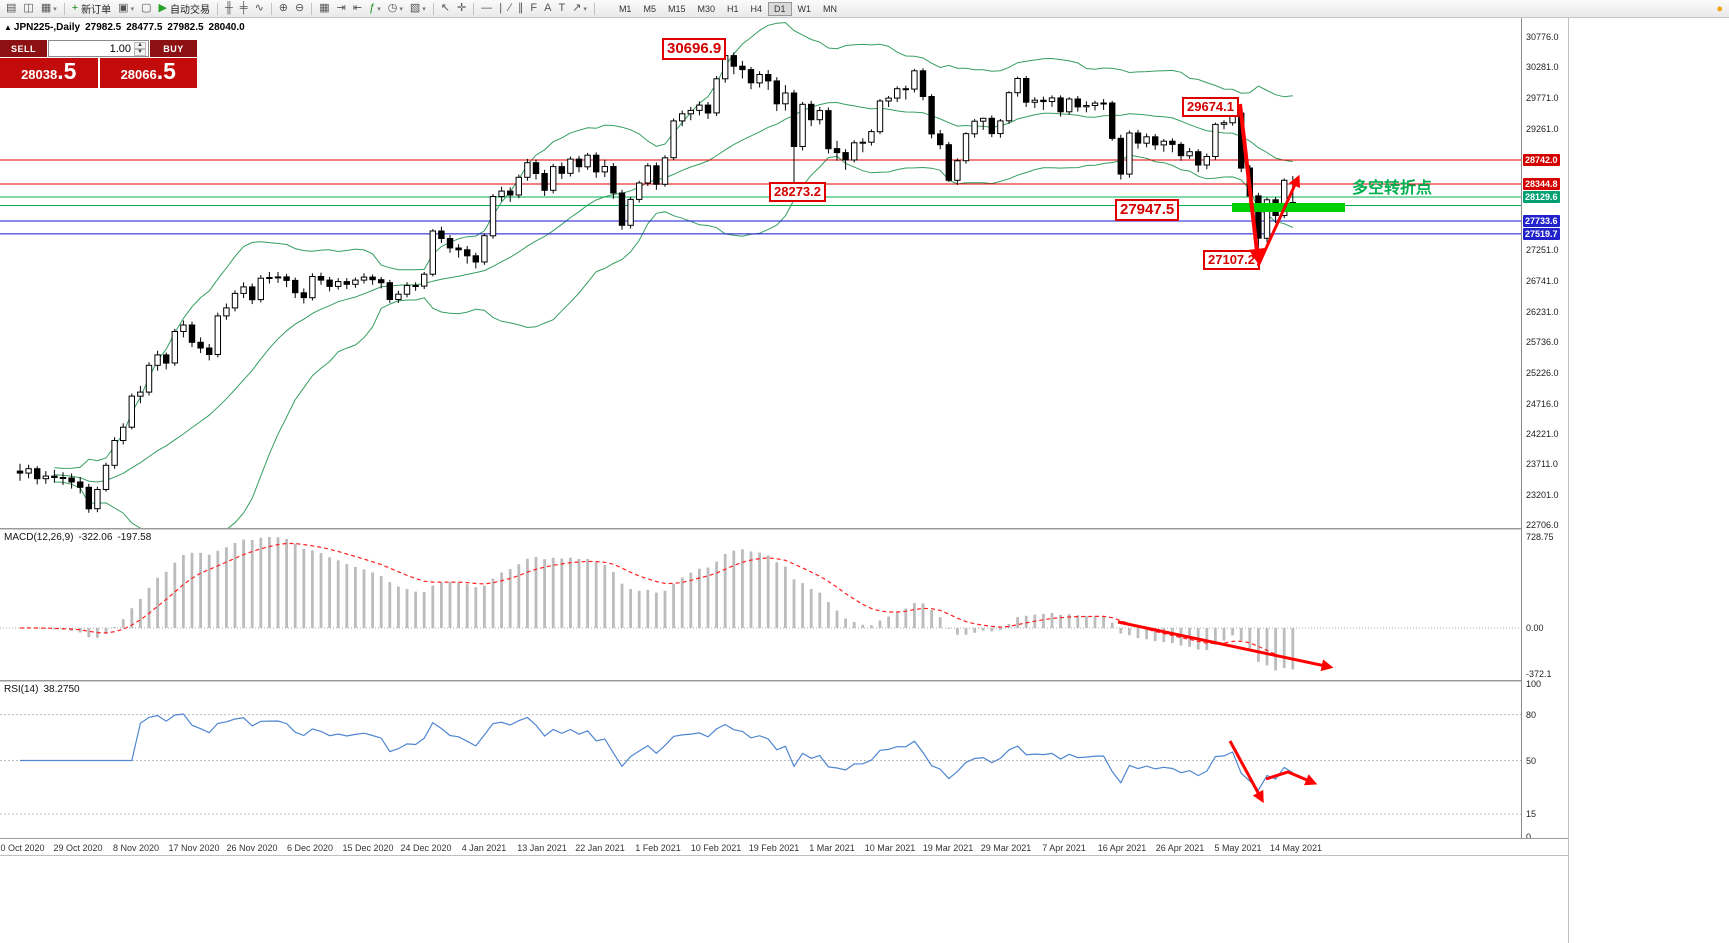  I want to click on date-label: 6 Dec 2020, so click(310, 848).